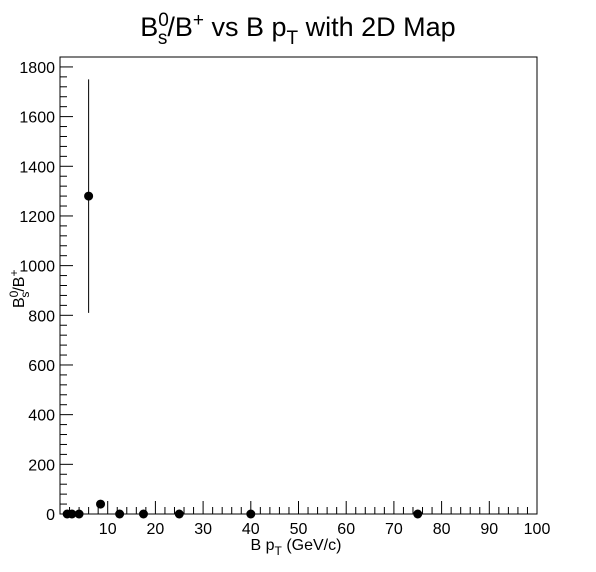 This screenshot has width=596, height=572. I want to click on xlabel-tail: (GeV/c), so click(312, 545).